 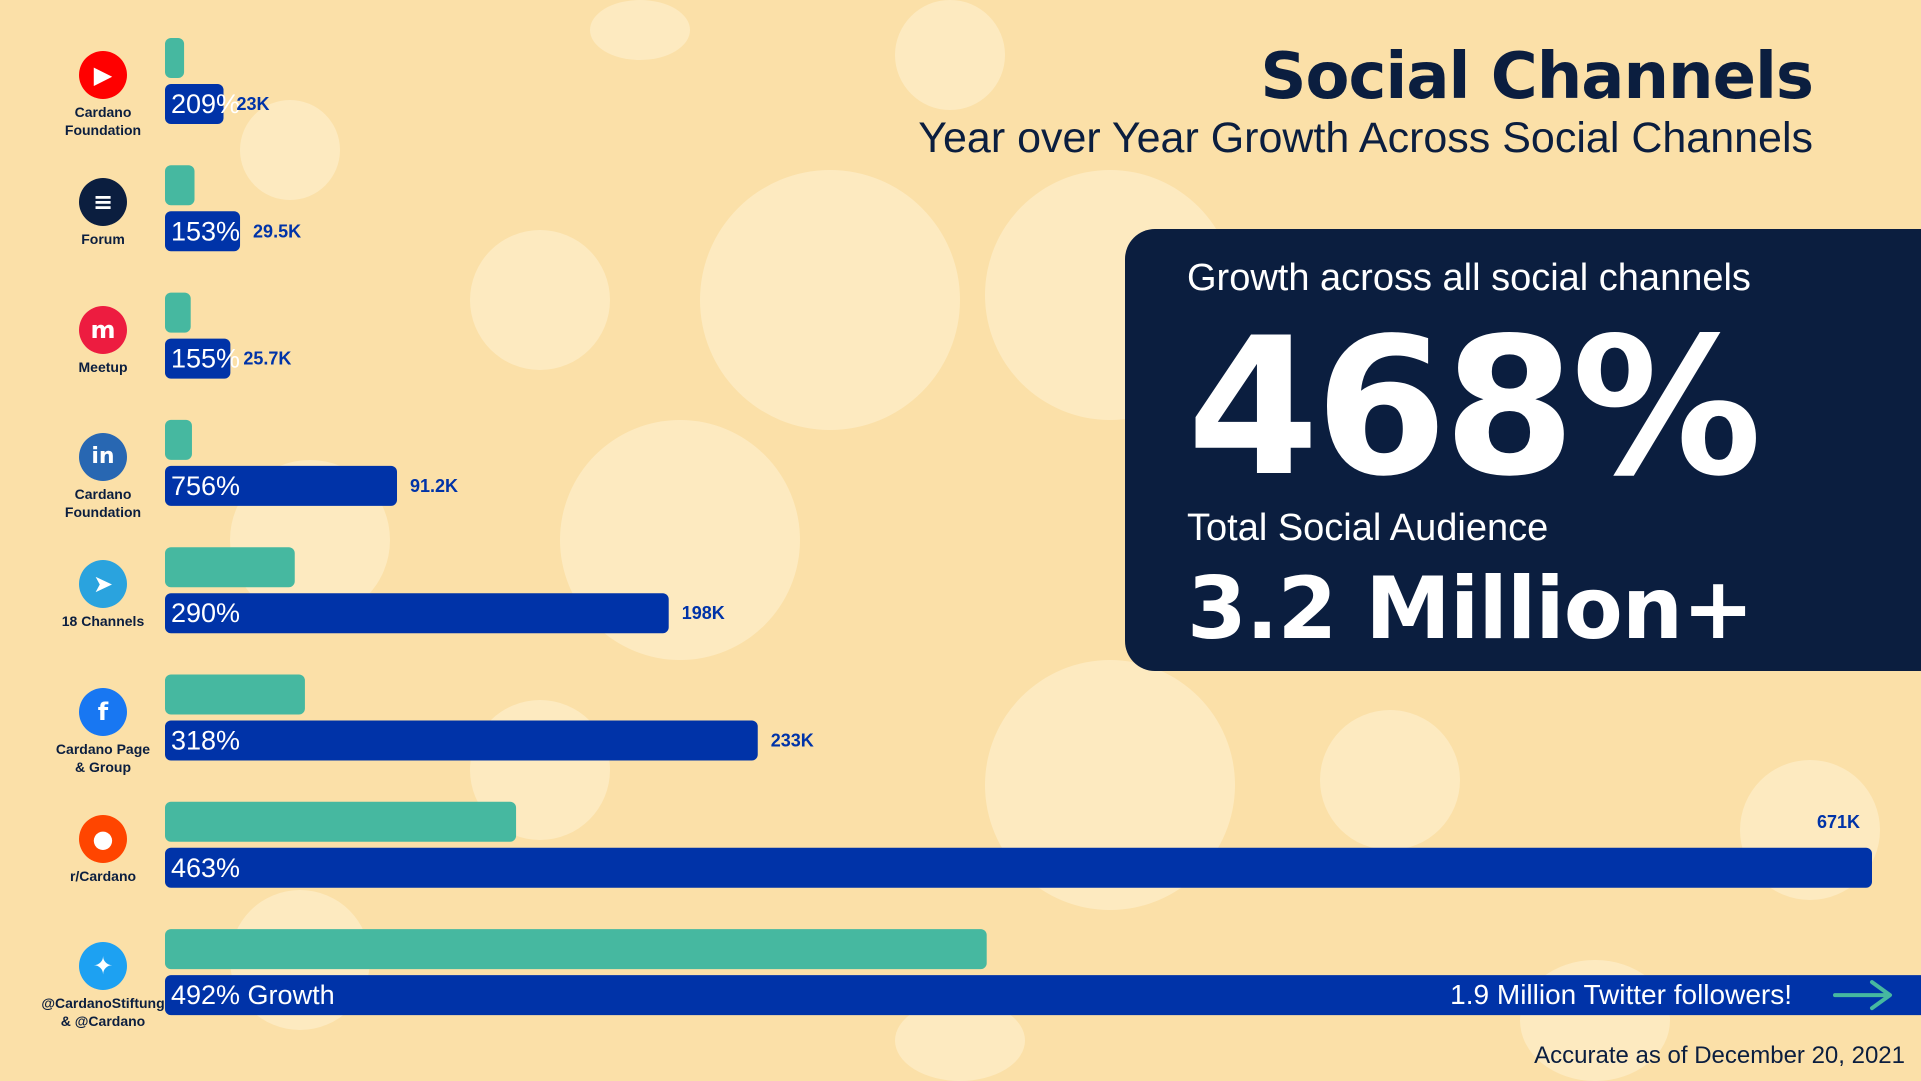 I want to click on value-label: 233K, so click(x=792, y=741).